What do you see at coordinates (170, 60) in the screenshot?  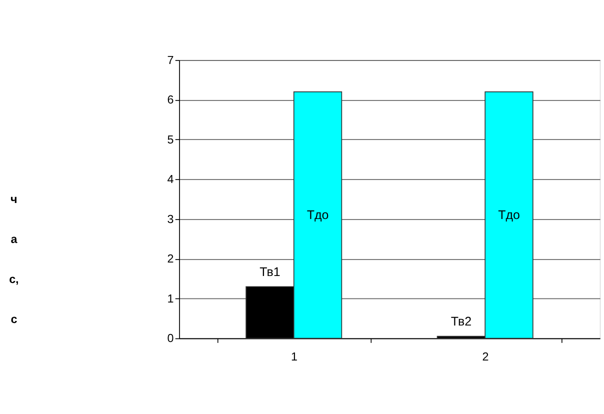 I see `y-tick-label: 7` at bounding box center [170, 60].